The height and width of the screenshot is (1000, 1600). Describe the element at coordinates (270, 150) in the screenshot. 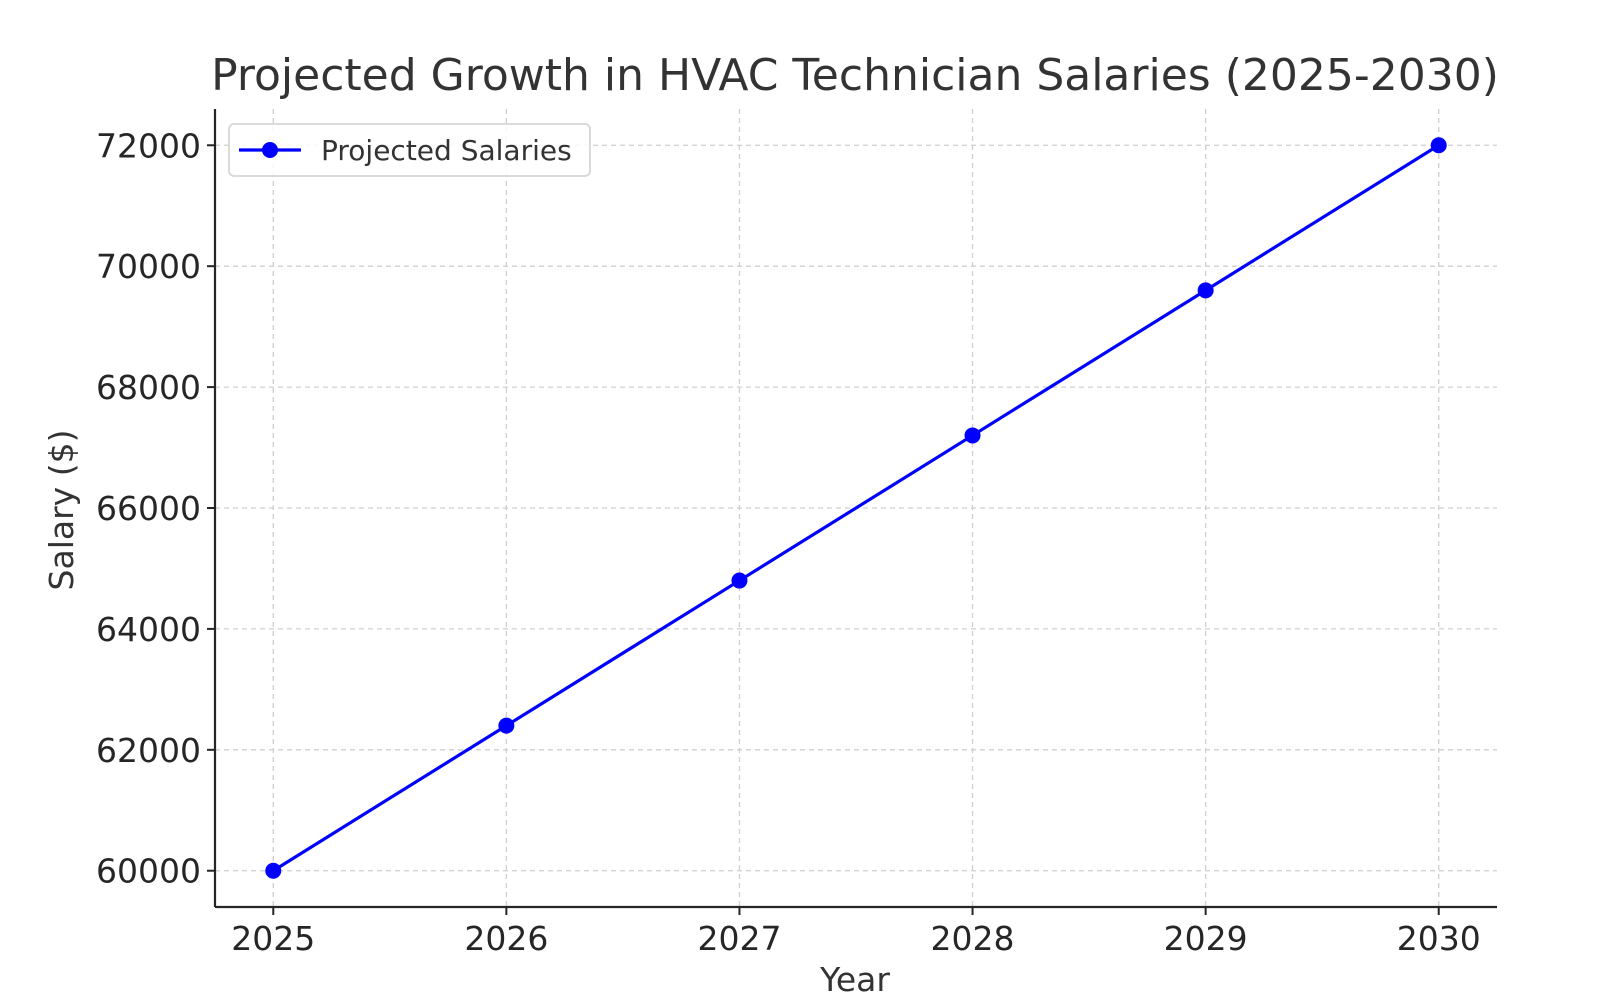

I see `legend-marker-swatch` at that location.